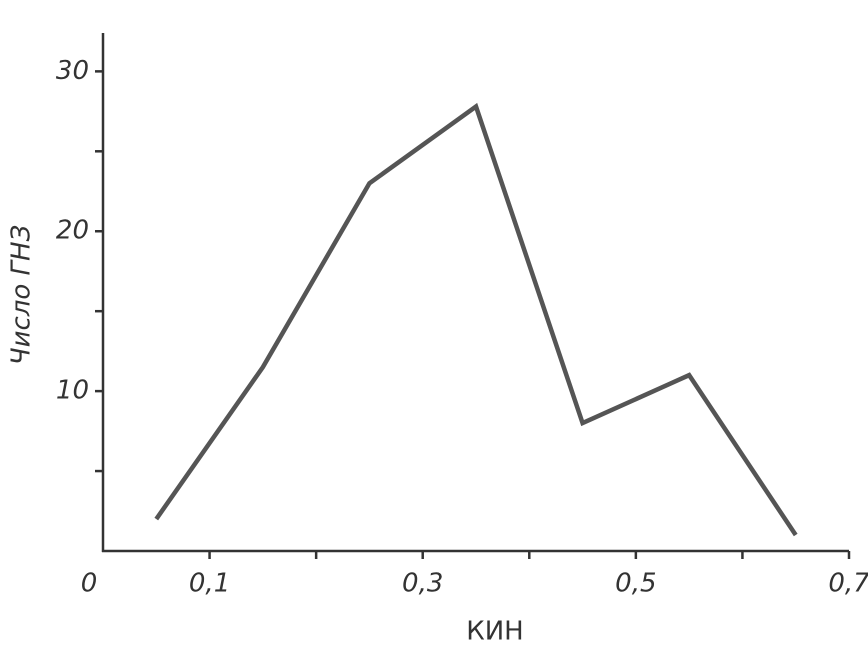 The image size is (868, 651). I want to click on y-tick-label: 20, so click(72, 231).